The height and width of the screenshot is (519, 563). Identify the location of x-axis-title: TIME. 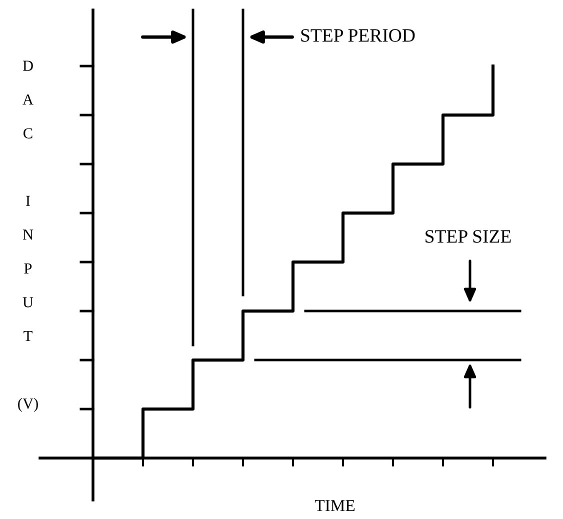
(334, 506).